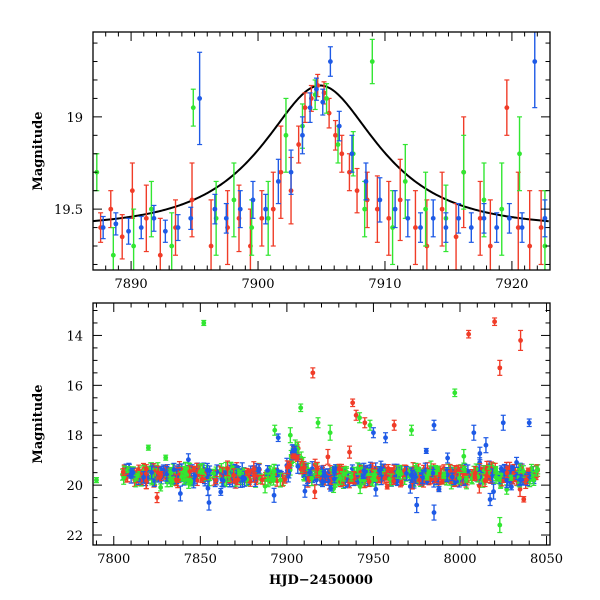 Image resolution: width=600 pixels, height=600 pixels. I want to click on x-tick-label: 7800, so click(113, 559).